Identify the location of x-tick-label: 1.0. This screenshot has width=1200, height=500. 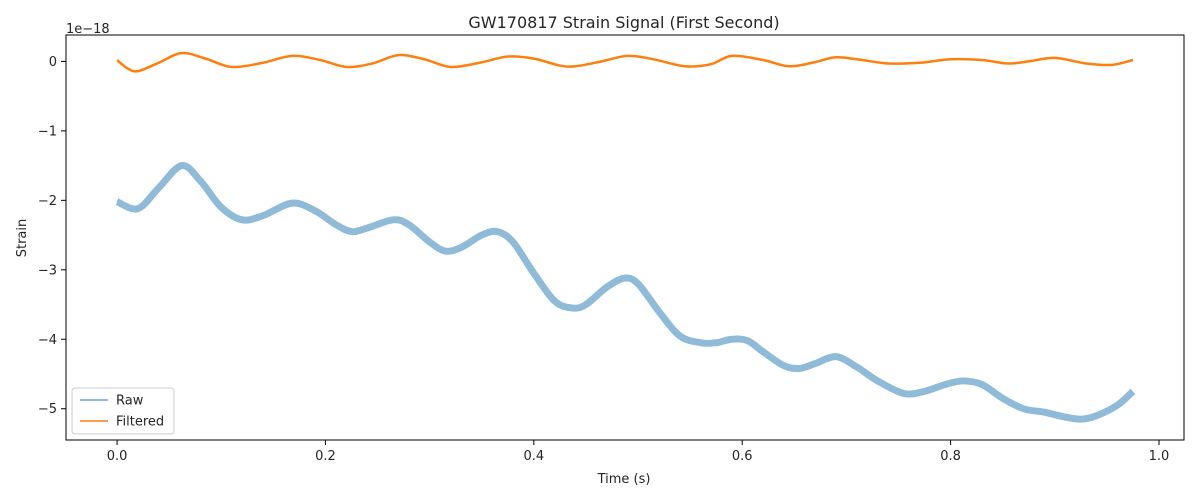
(1159, 456).